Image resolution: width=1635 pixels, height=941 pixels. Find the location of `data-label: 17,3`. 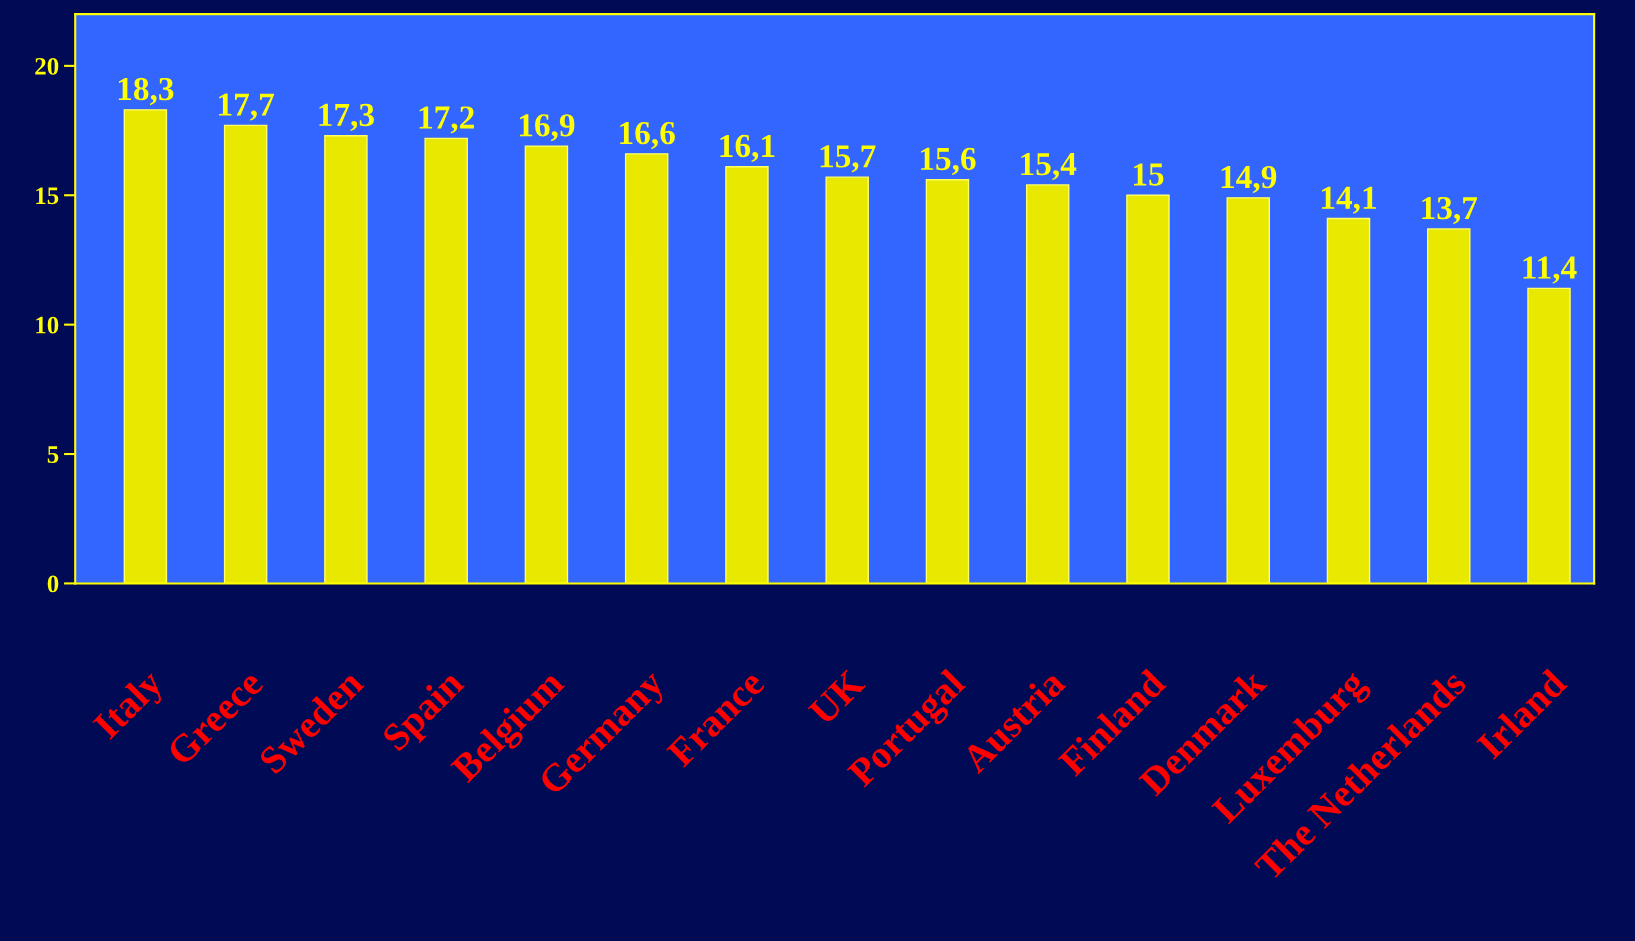

data-label: 17,3 is located at coordinates (346, 117).